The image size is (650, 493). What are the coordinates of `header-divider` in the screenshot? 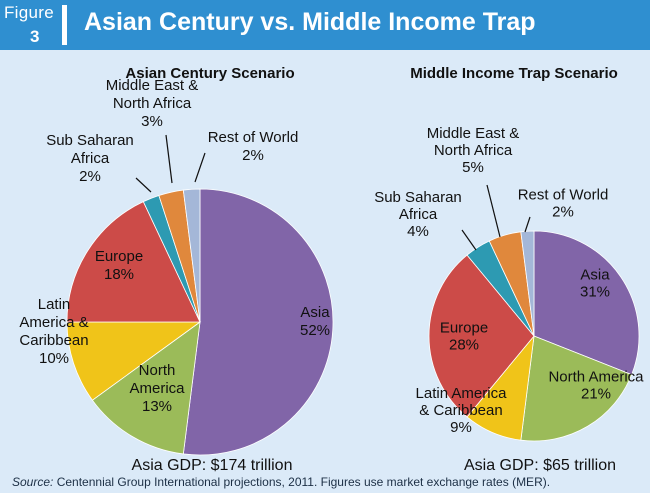 It's located at (64, 25).